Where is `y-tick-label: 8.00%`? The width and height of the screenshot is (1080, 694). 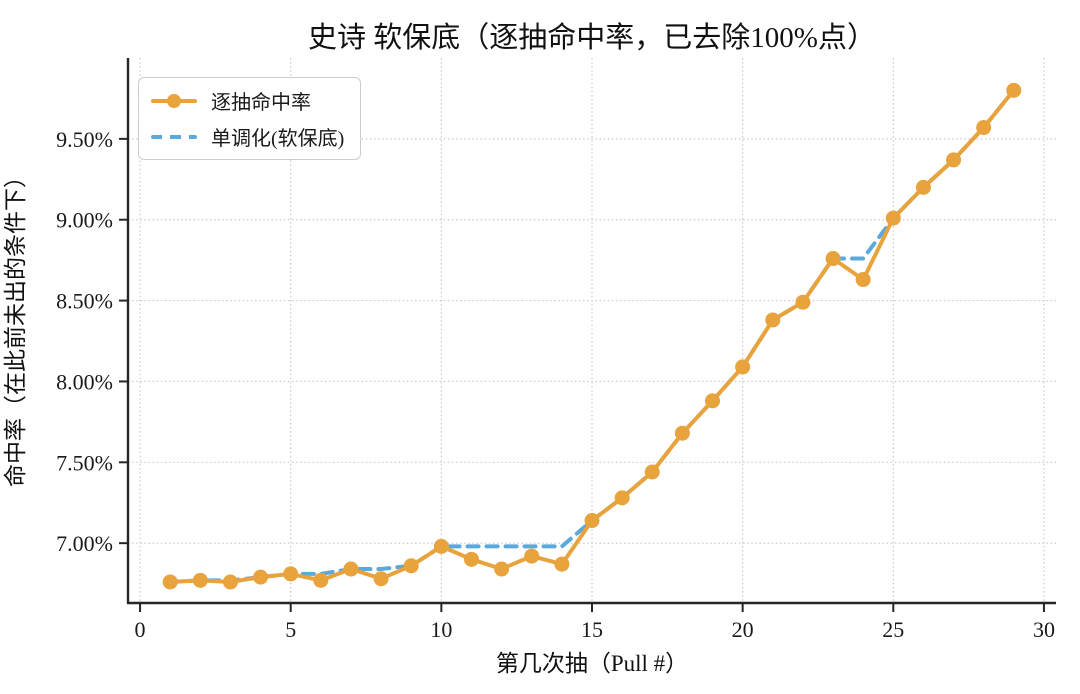
y-tick-label: 8.00% is located at coordinates (84, 381).